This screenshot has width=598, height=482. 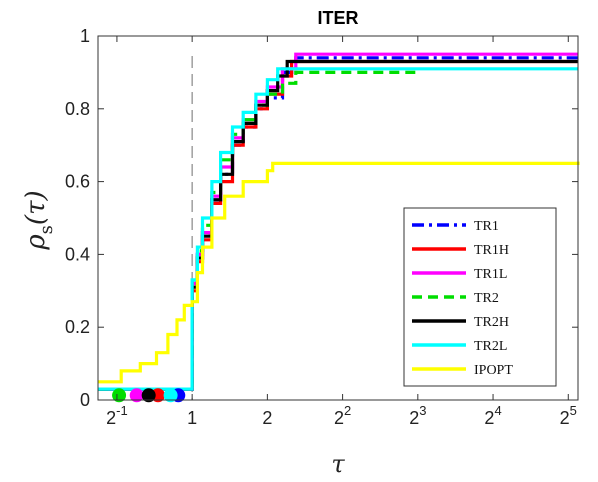 I want to click on start-marker-tr1l, so click(x=136, y=395).